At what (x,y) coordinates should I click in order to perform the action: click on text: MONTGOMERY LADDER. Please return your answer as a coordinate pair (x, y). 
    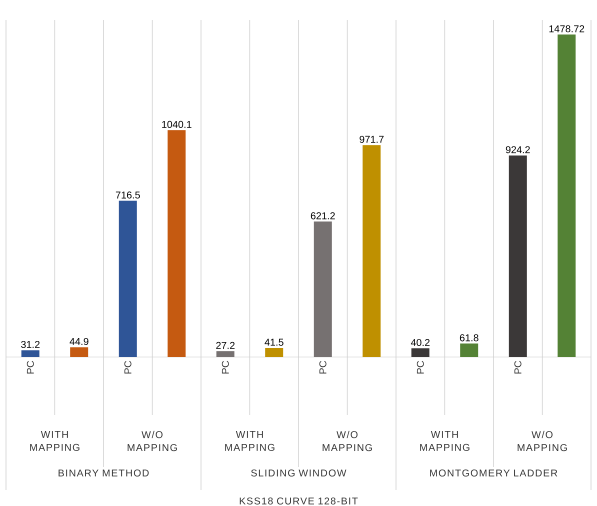
    Looking at the image, I should click on (494, 473).